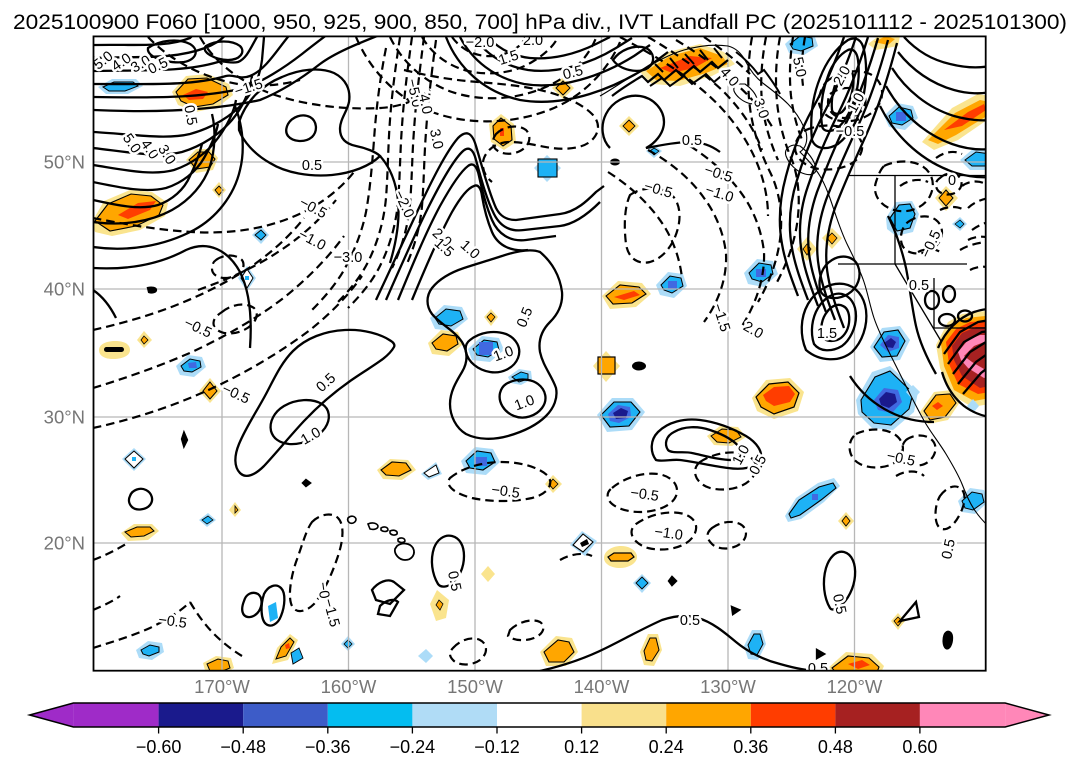 Image resolution: width=1079 pixels, height=765 pixels. What do you see at coordinates (952, 181) in the screenshot?
I see `svg-text: 0` at bounding box center [952, 181].